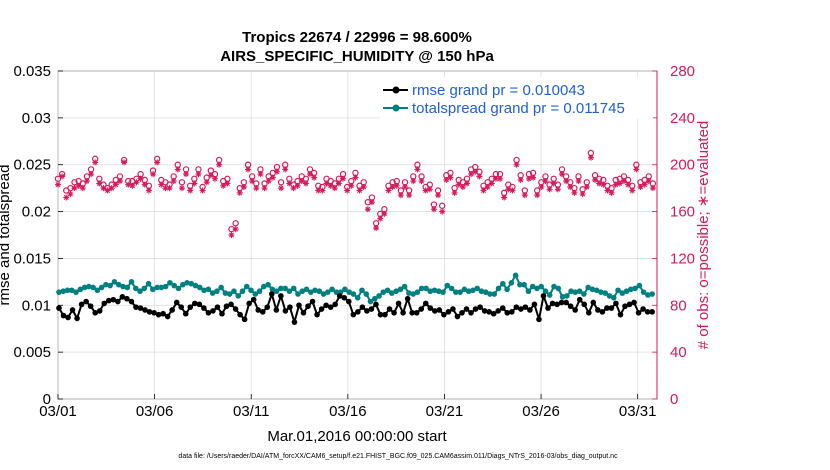 This screenshot has width=830, height=470. What do you see at coordinates (47, 399) in the screenshot?
I see `y-left-tick-label: 0` at bounding box center [47, 399].